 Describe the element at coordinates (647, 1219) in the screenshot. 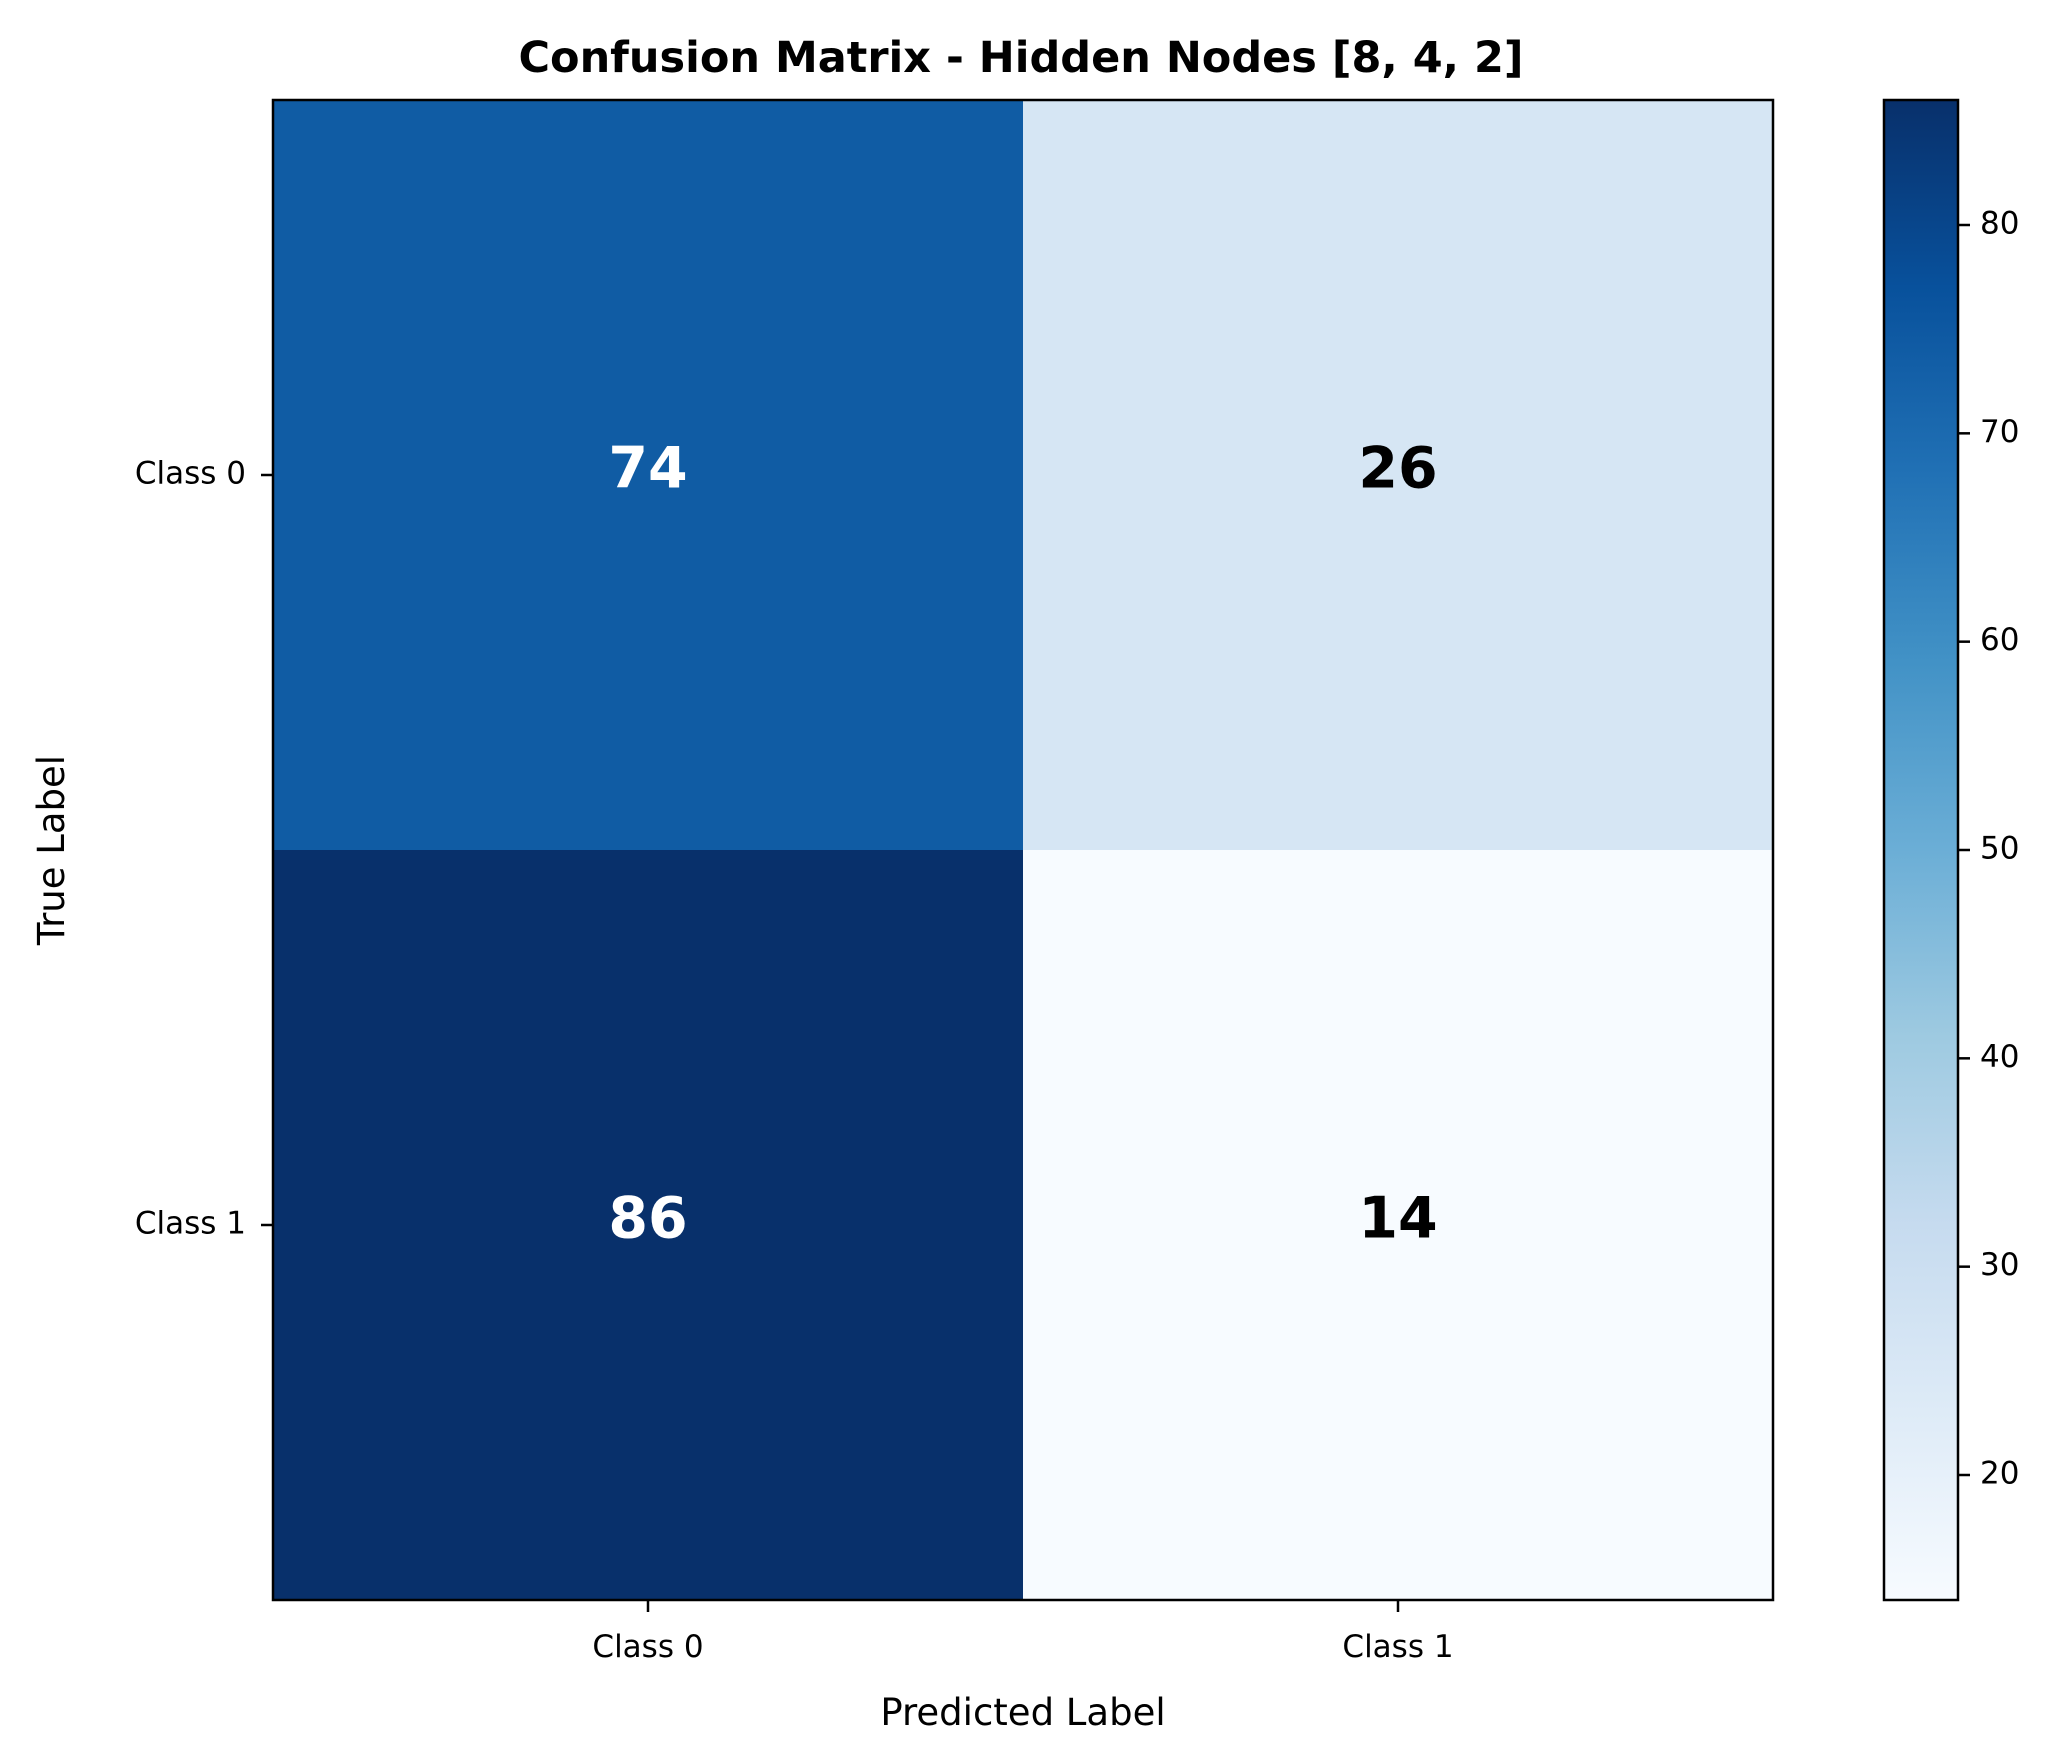

I see `cell-value-r1-c0: 86` at that location.